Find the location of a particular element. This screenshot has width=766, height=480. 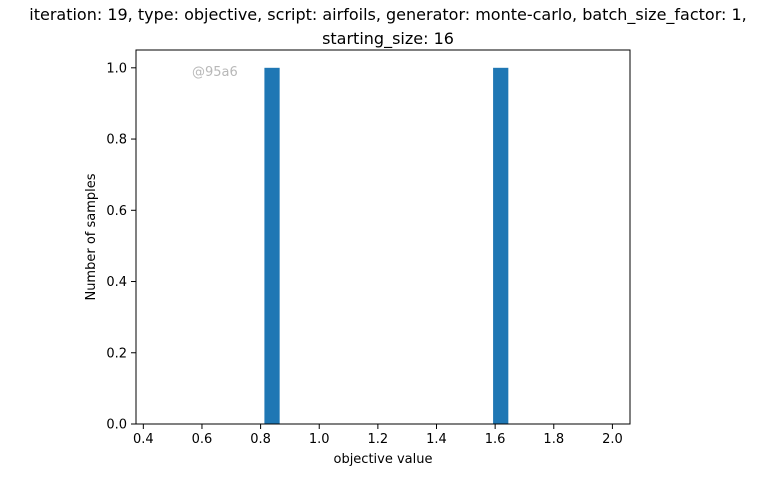

x-tick-label: 1.6 is located at coordinates (495, 439).